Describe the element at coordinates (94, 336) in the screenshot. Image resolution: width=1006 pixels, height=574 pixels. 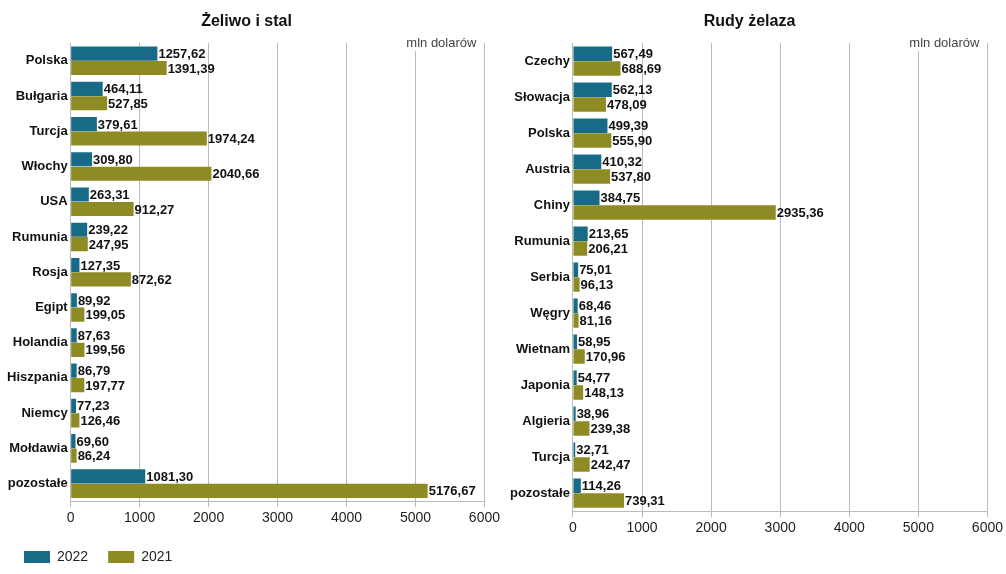
I see `data-label: 87,63` at that location.